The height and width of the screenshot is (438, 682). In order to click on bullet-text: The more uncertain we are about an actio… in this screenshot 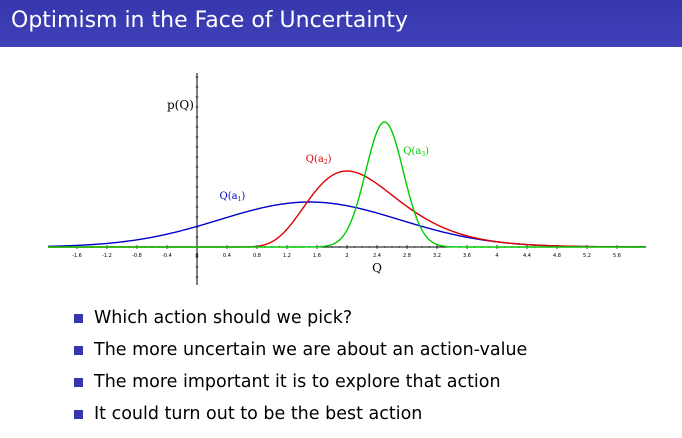, I will do `click(311, 350)`.